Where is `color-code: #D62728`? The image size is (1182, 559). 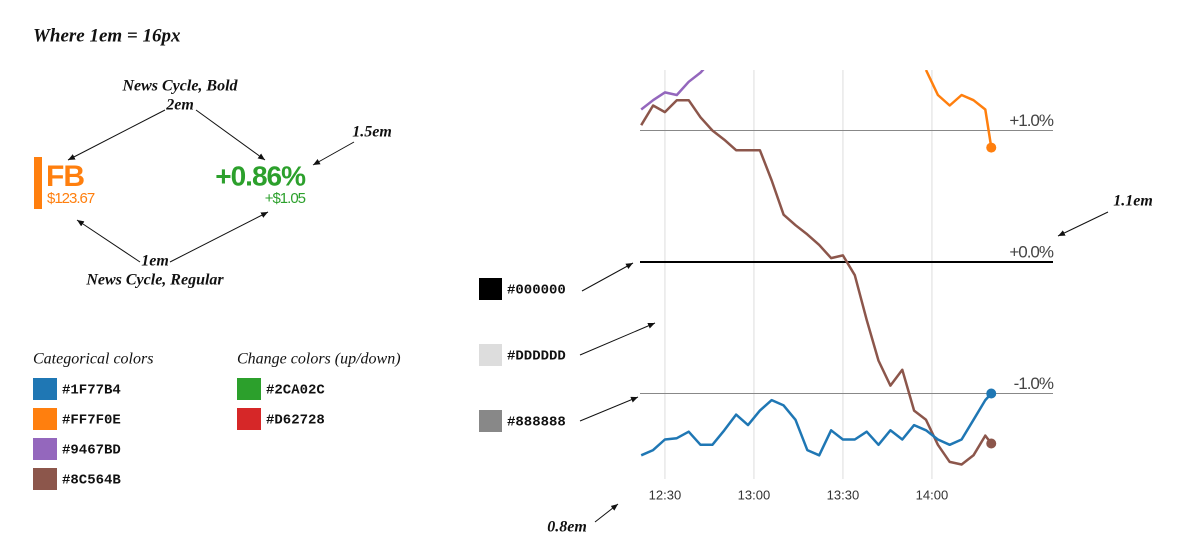
color-code: #D62728 is located at coordinates (295, 421).